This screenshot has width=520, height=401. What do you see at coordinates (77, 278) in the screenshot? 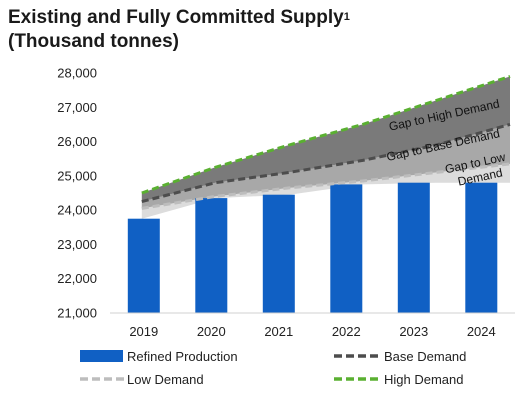
I see `y-tick-label: 22,000` at bounding box center [77, 278].